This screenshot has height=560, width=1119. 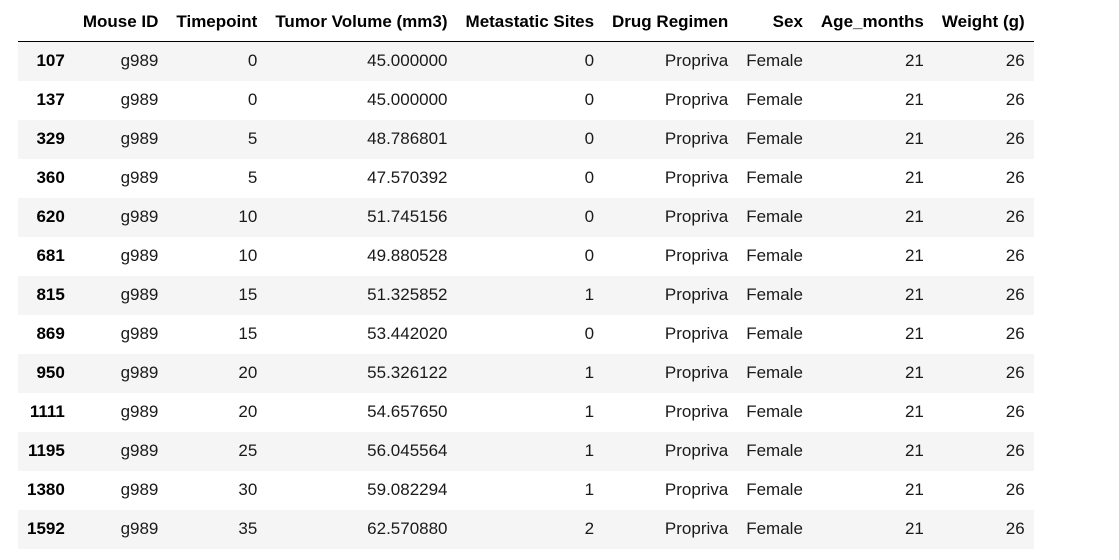 What do you see at coordinates (50, 216) in the screenshot?
I see `row-index: 620` at bounding box center [50, 216].